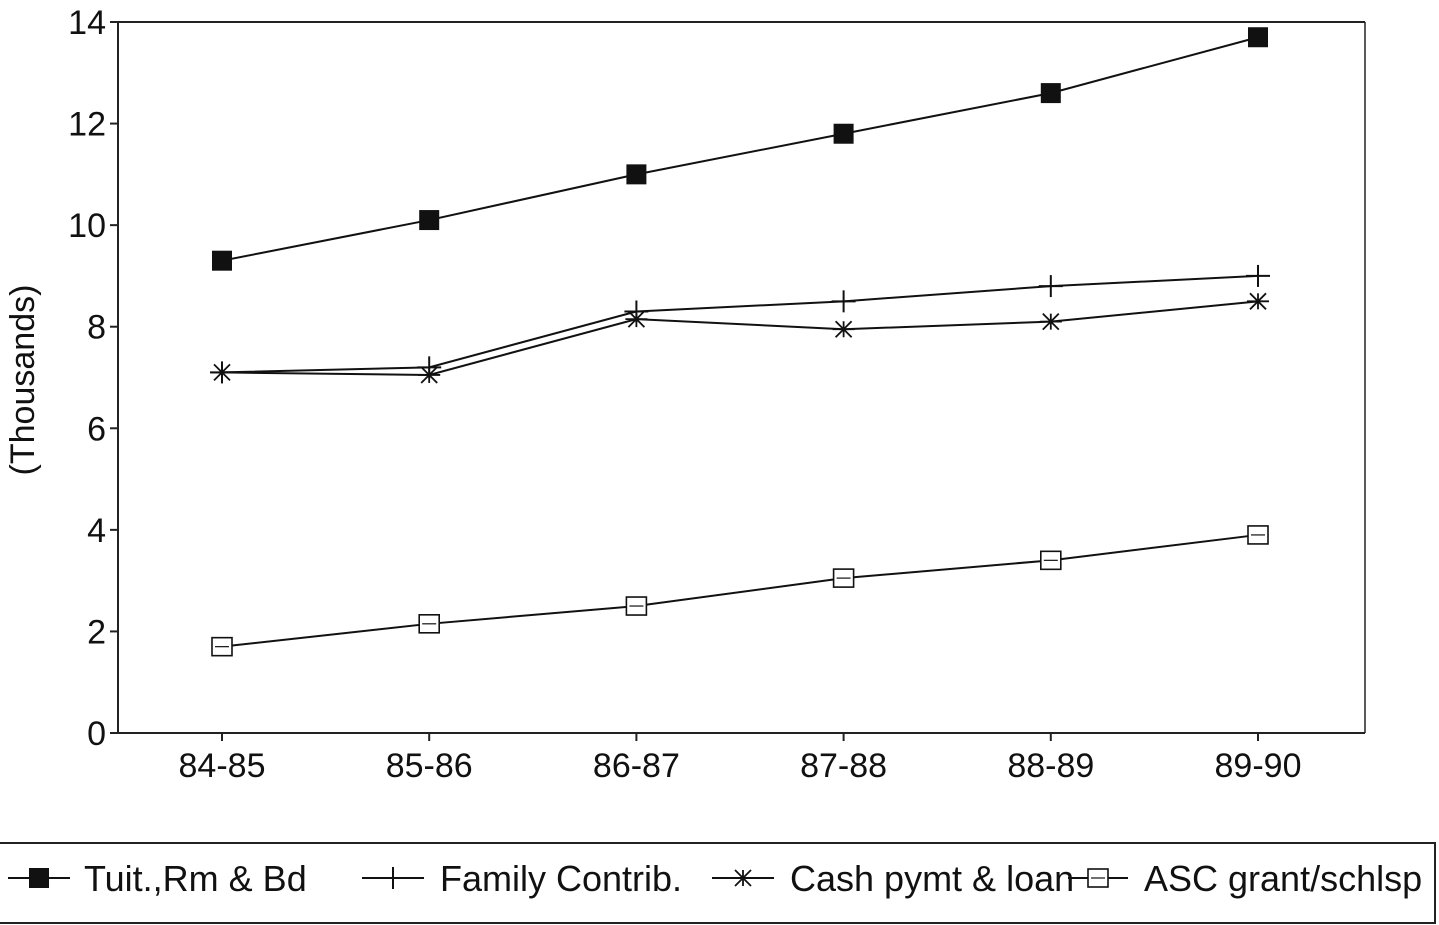 The height and width of the screenshot is (925, 1439). What do you see at coordinates (1283, 878) in the screenshot?
I see `legend-label: ASC grant/schlsp` at bounding box center [1283, 878].